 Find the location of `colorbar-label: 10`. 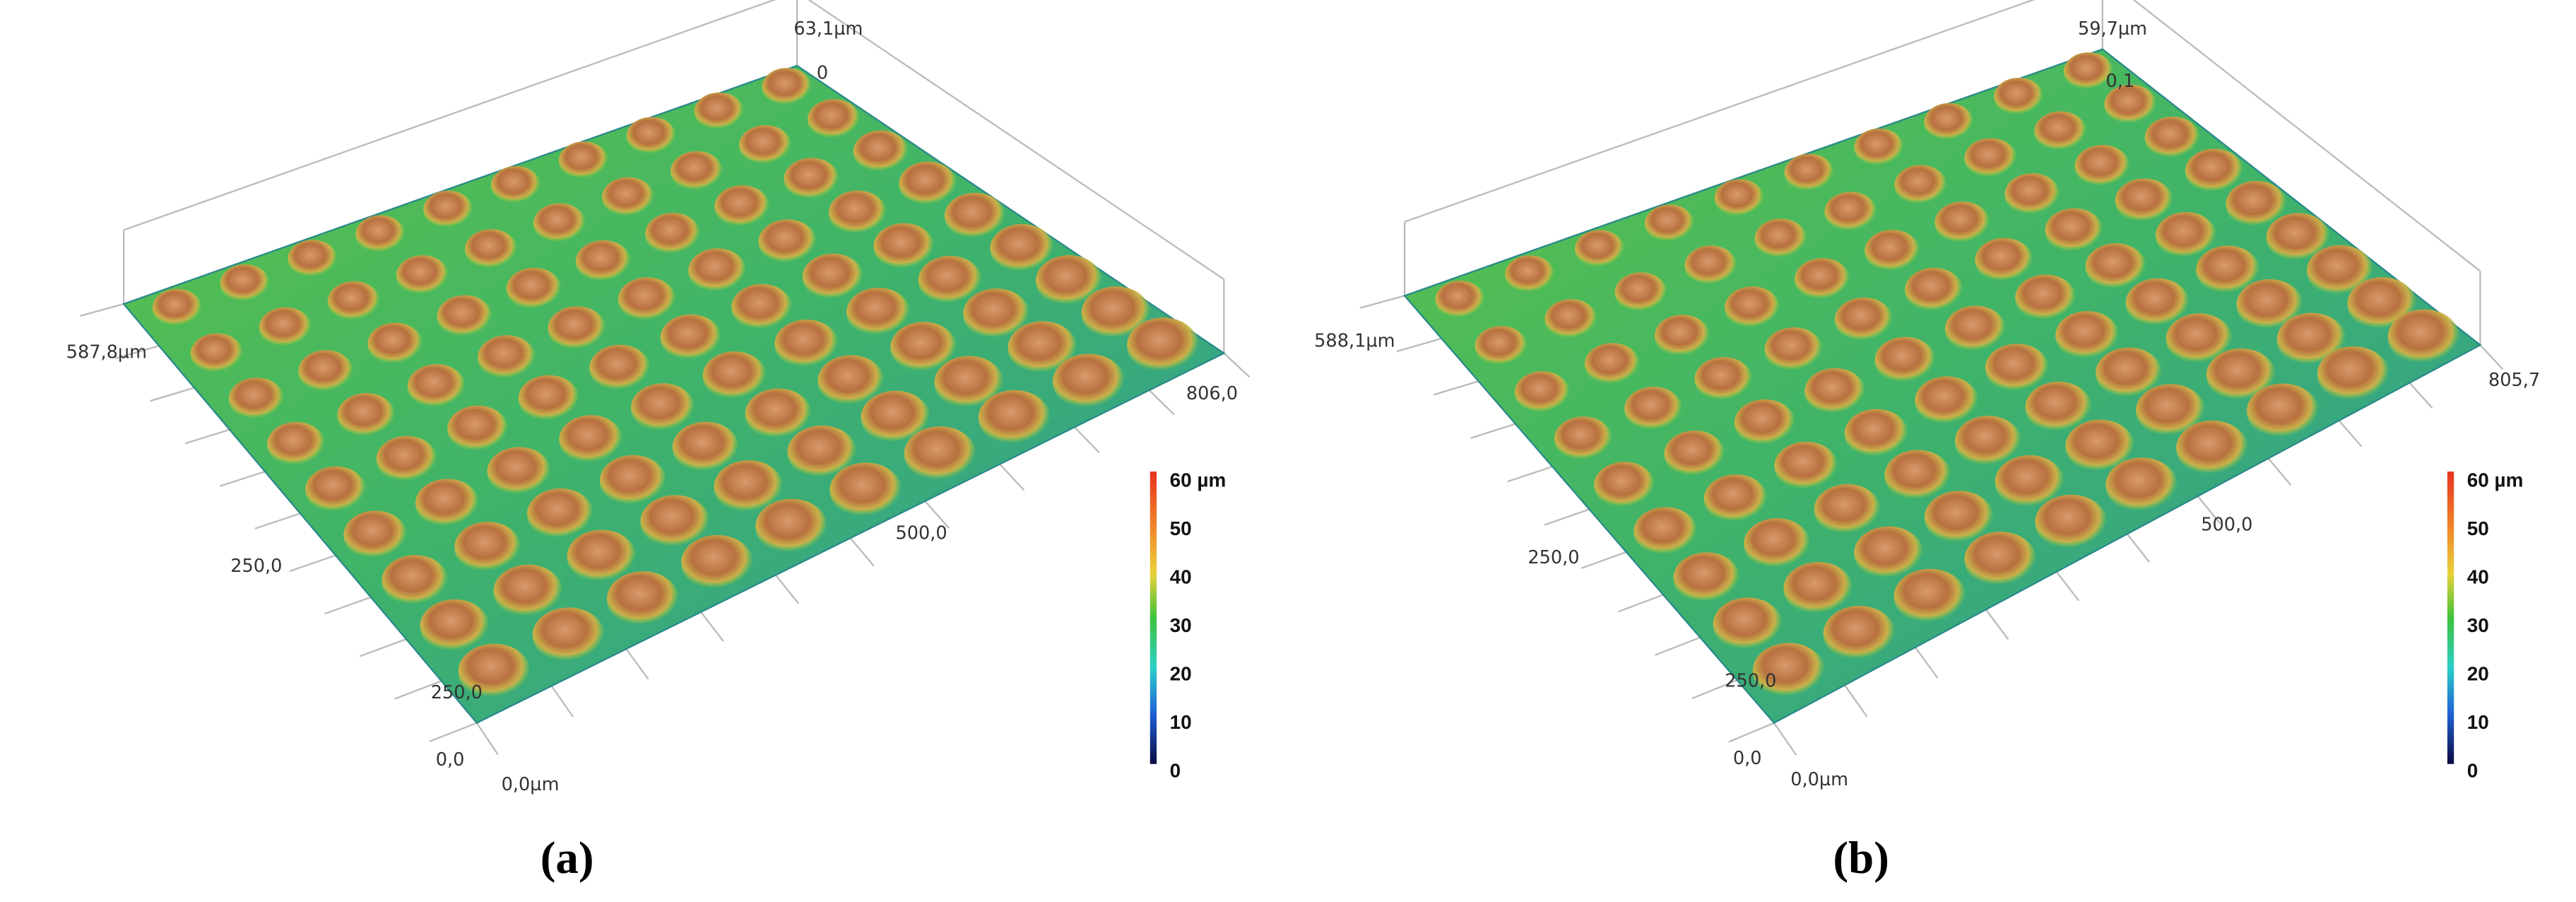

colorbar-label: 10 is located at coordinates (1181, 722).